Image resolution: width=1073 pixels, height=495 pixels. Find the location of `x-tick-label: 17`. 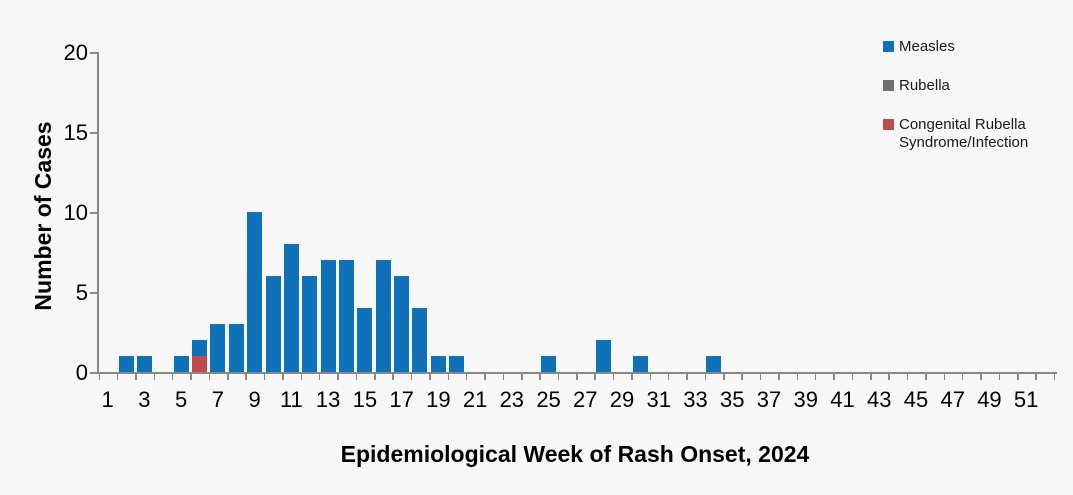

x-tick-label: 17 is located at coordinates (401, 399).